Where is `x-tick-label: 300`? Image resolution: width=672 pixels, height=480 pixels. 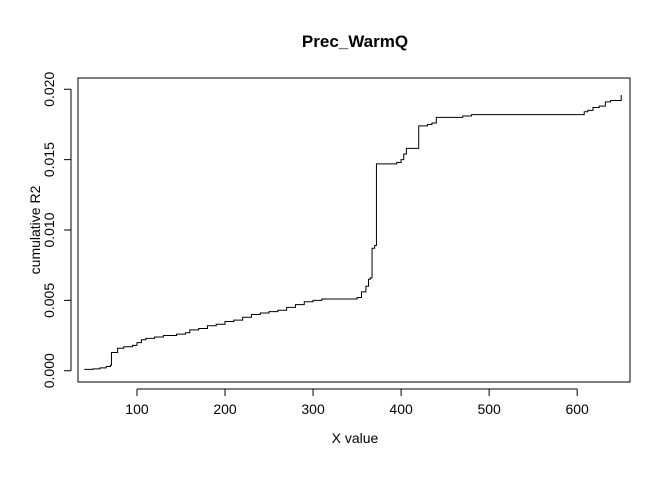 x-tick-label: 300 is located at coordinates (313, 409).